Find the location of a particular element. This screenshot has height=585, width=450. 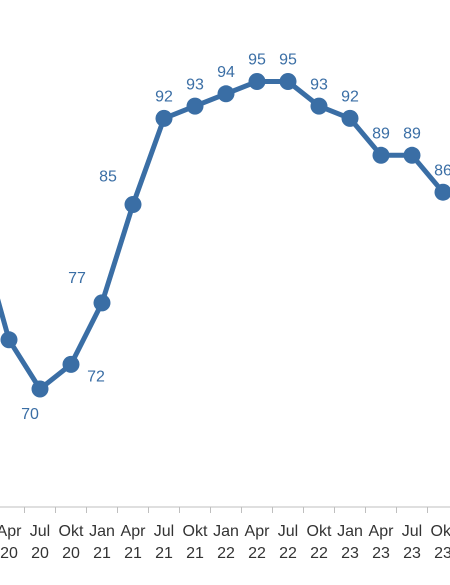

x-axis-ticks is located at coordinates (226, 510).